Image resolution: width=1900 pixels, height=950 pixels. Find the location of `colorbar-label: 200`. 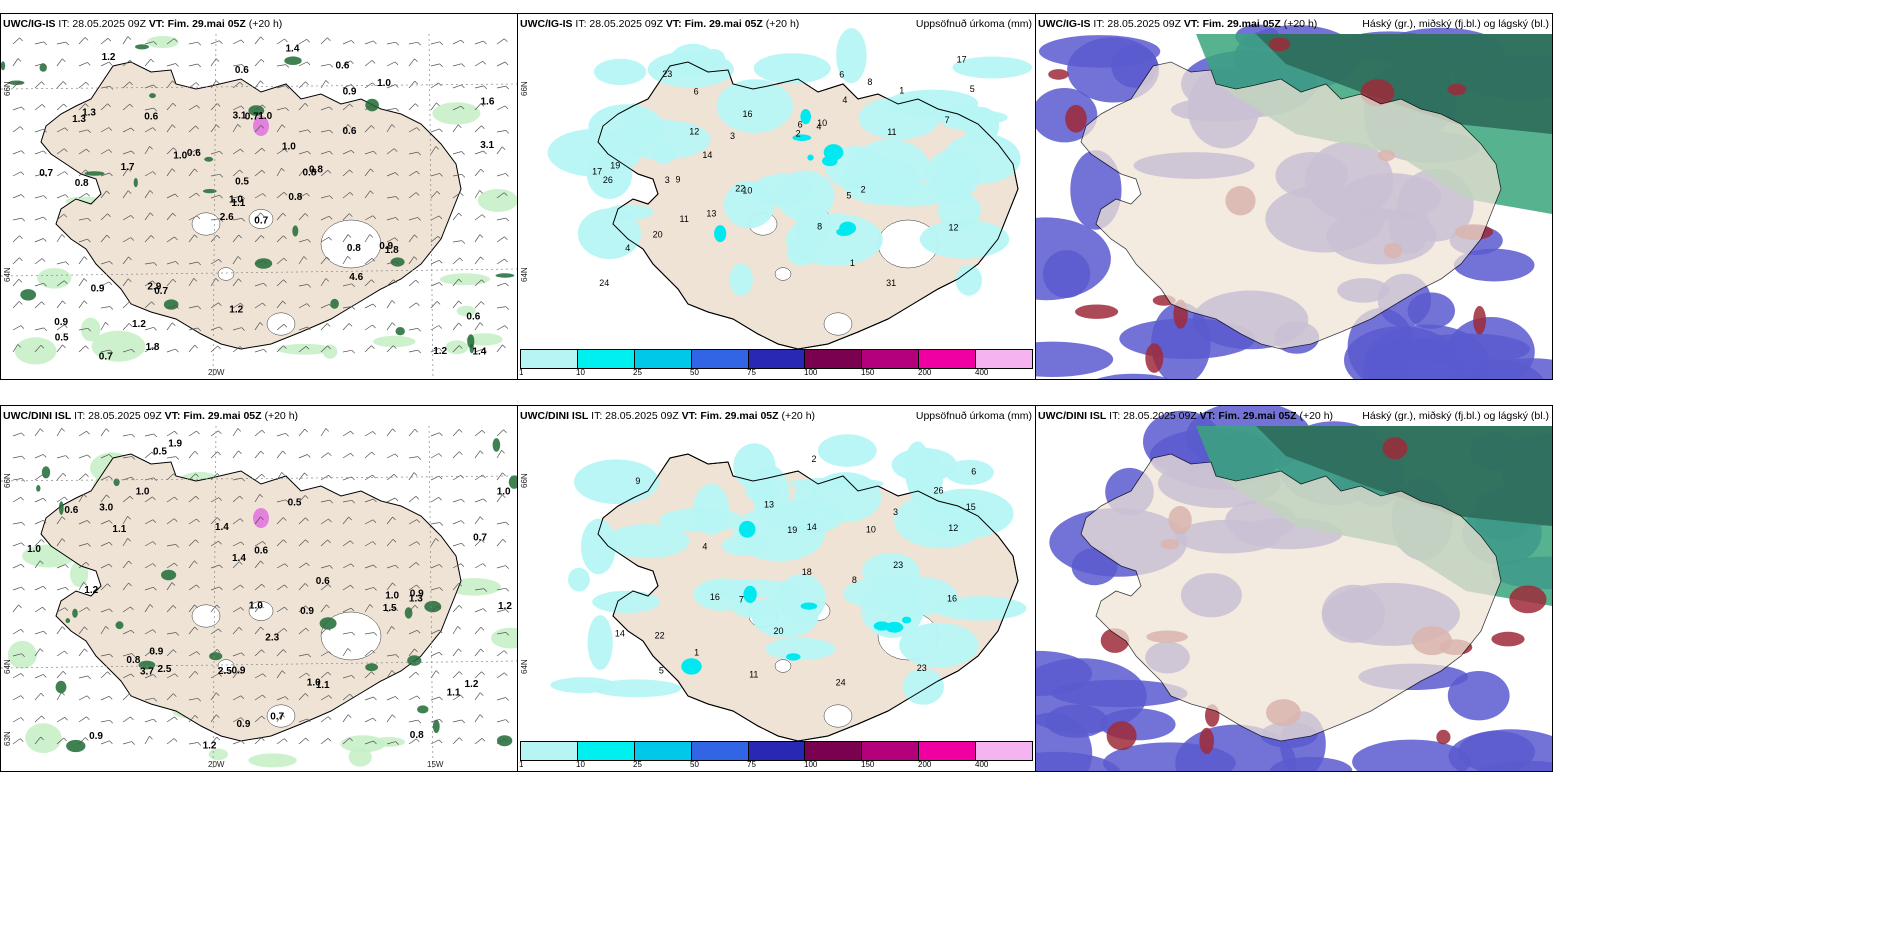

colorbar-label: 200 is located at coordinates (925, 372).